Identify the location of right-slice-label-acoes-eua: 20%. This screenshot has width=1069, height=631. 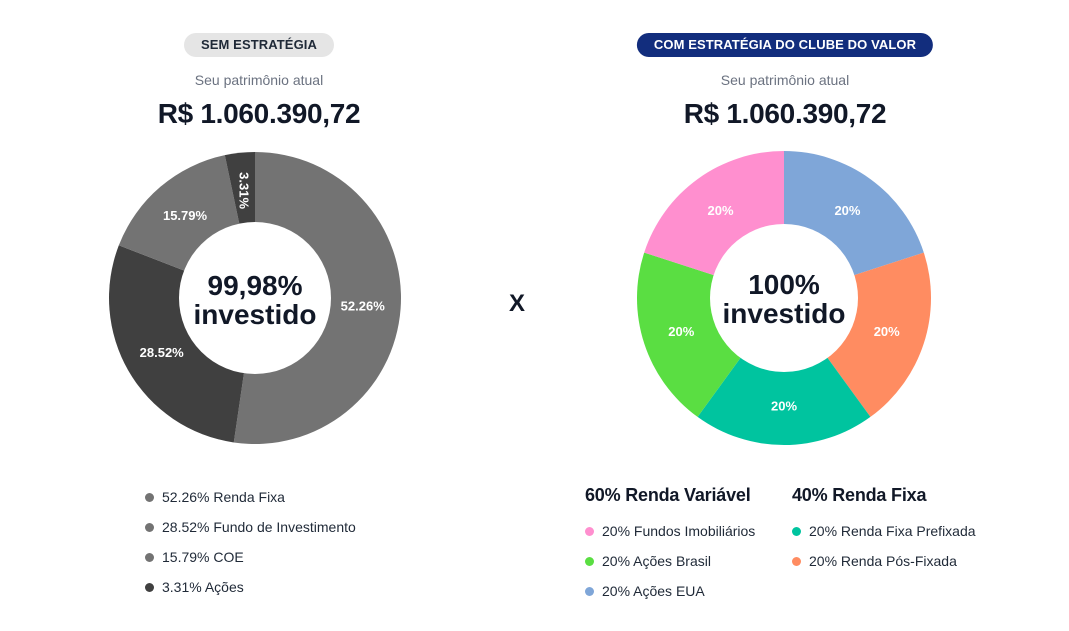
(847, 210).